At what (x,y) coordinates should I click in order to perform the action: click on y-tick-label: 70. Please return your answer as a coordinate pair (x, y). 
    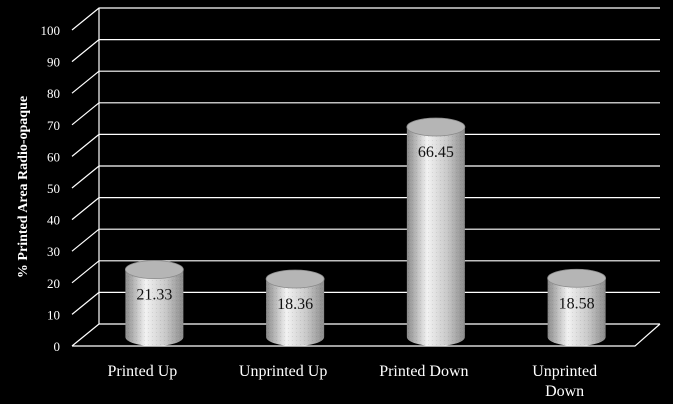
    Looking at the image, I should click on (53, 125).